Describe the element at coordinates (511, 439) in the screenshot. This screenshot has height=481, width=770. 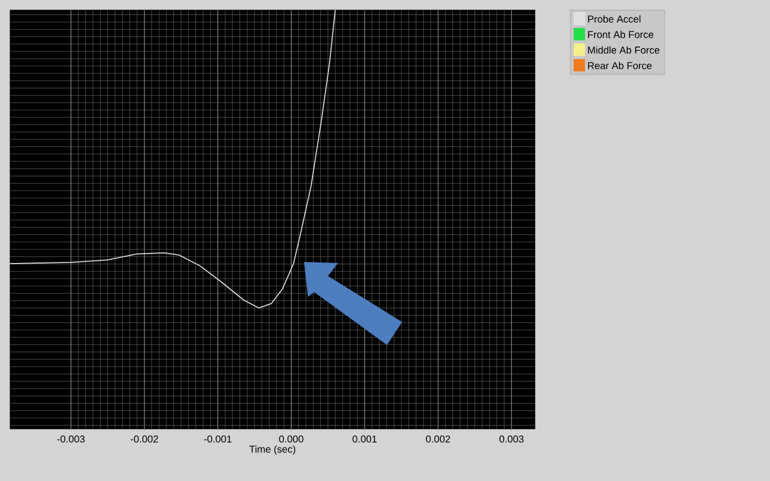
I see `x-tick-label: 0.003` at that location.